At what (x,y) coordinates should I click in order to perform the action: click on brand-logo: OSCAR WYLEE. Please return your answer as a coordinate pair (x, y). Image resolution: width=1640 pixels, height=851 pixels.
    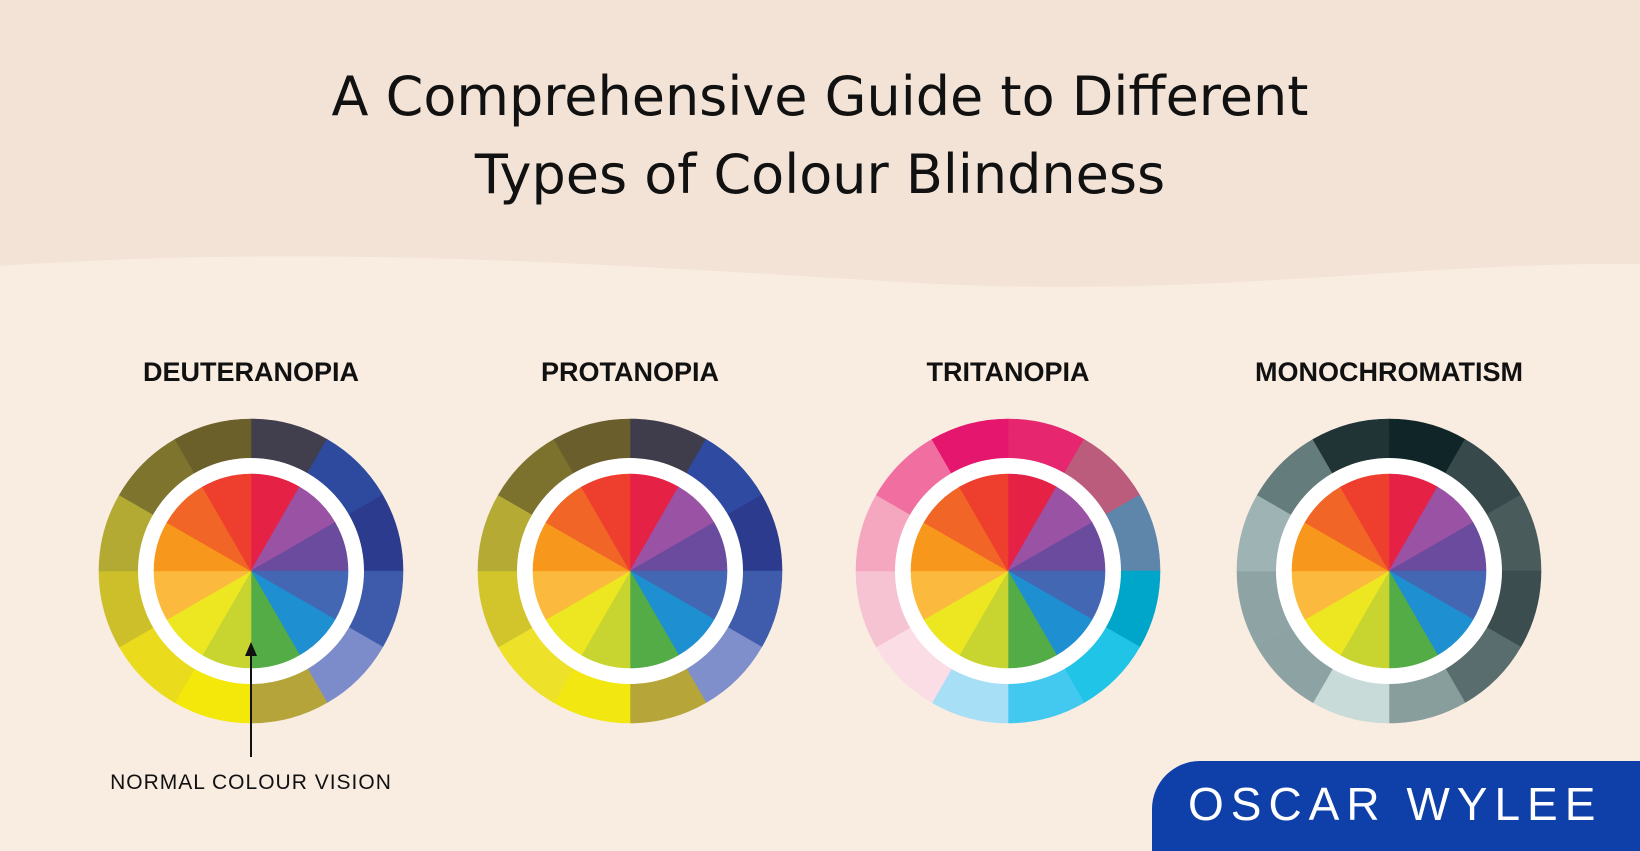
    Looking at the image, I should click on (1396, 806).